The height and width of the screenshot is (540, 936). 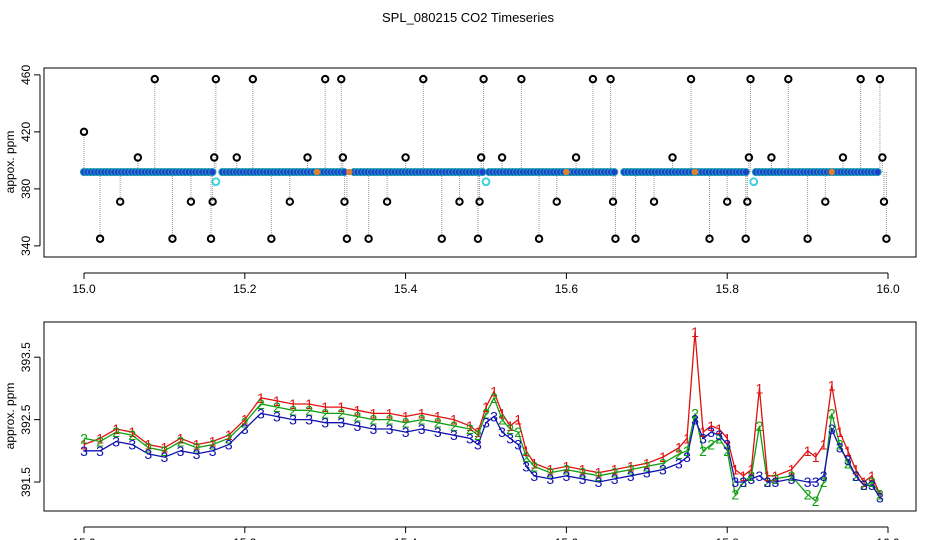 What do you see at coordinates (567, 289) in the screenshot?
I see `top-x-tick-label: 15.6` at bounding box center [567, 289].